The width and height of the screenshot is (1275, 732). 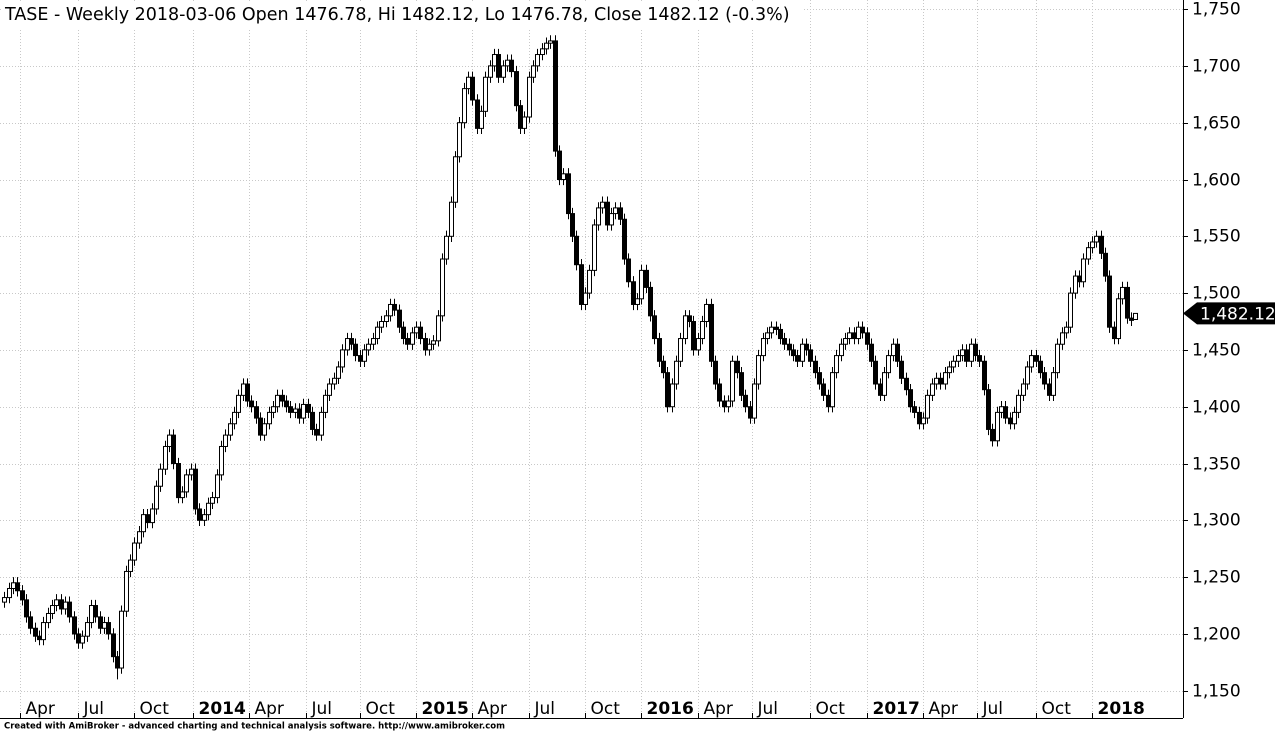 What do you see at coordinates (1216, 465) in the screenshot?
I see `y-tick-label: 1,350` at bounding box center [1216, 465].